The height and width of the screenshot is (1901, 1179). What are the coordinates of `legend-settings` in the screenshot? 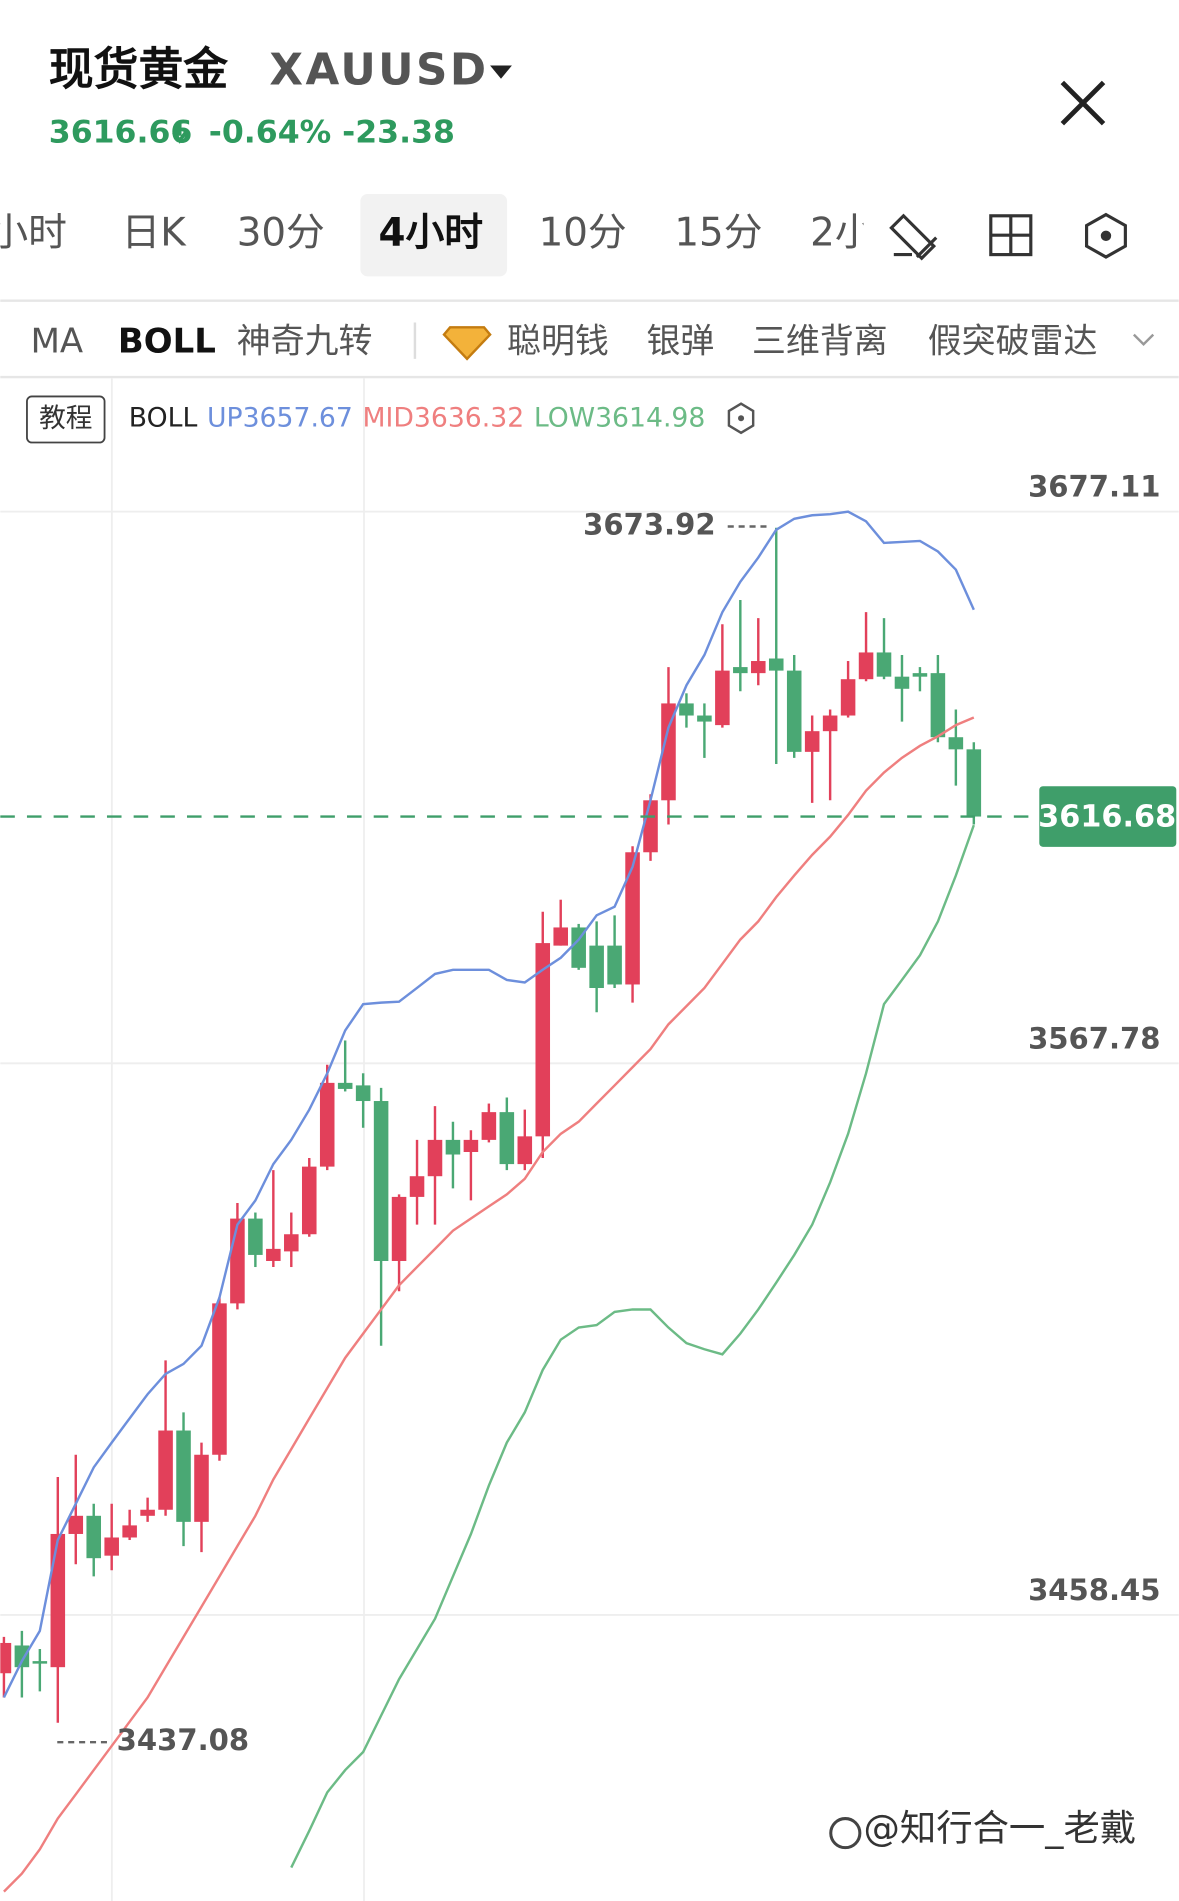 It's located at (741, 418).